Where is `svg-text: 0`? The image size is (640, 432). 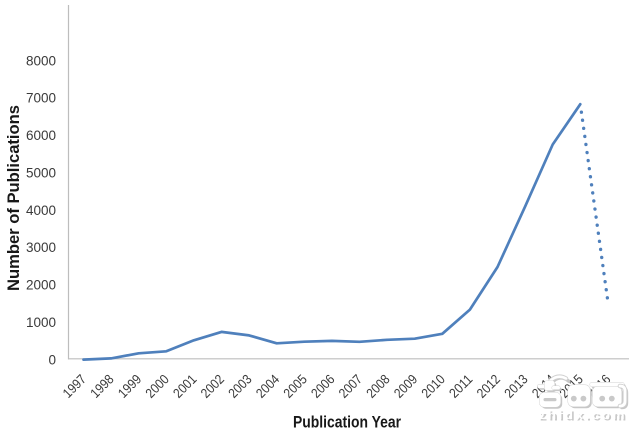
svg-text: 0 is located at coordinates (52, 359).